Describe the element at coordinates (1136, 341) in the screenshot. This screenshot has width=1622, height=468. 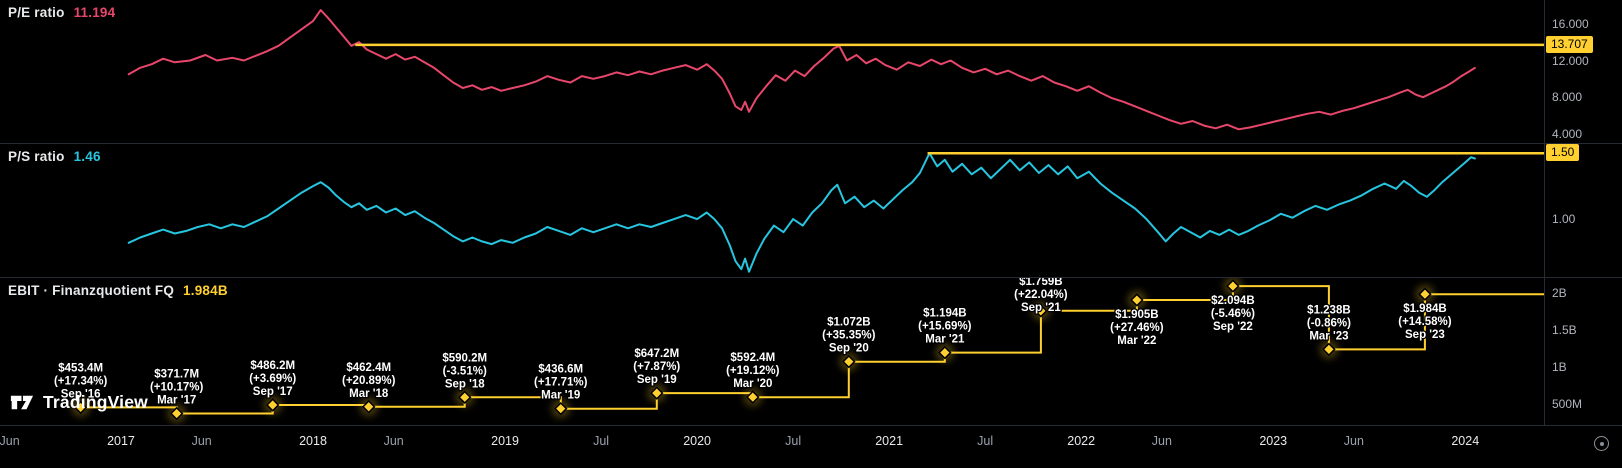
I see `ebit-label-period: Mar '22` at that location.